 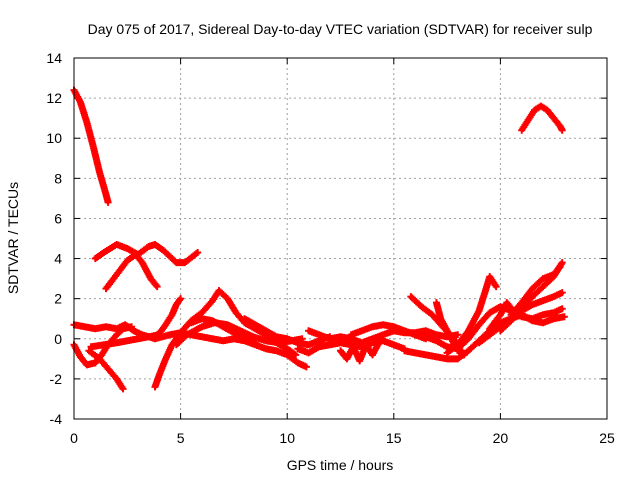 What do you see at coordinates (13, 238) in the screenshot?
I see `y-axis-label: SDTVAR / TECUs` at bounding box center [13, 238].